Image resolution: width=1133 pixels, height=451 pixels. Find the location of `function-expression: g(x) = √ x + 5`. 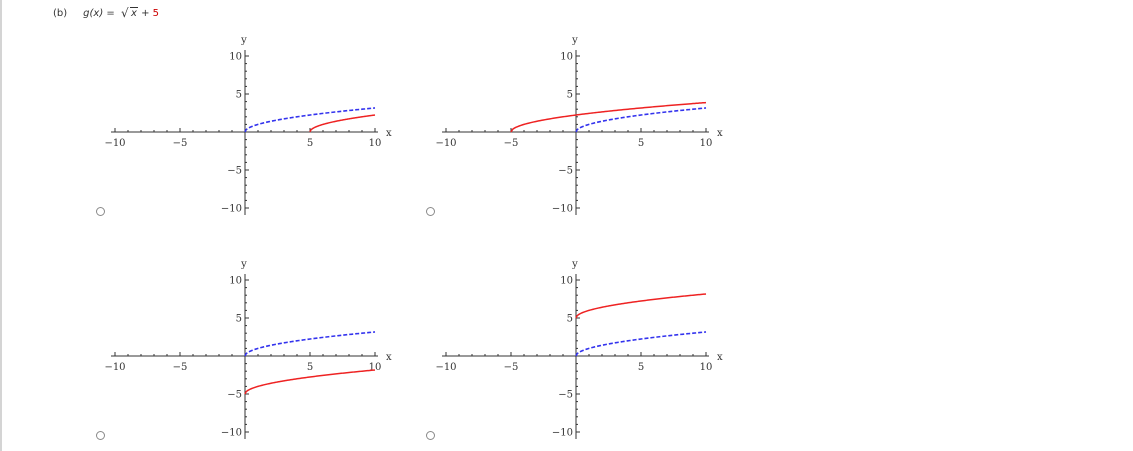

function-expression: g(x) = √ x + 5 is located at coordinates (121, 13).